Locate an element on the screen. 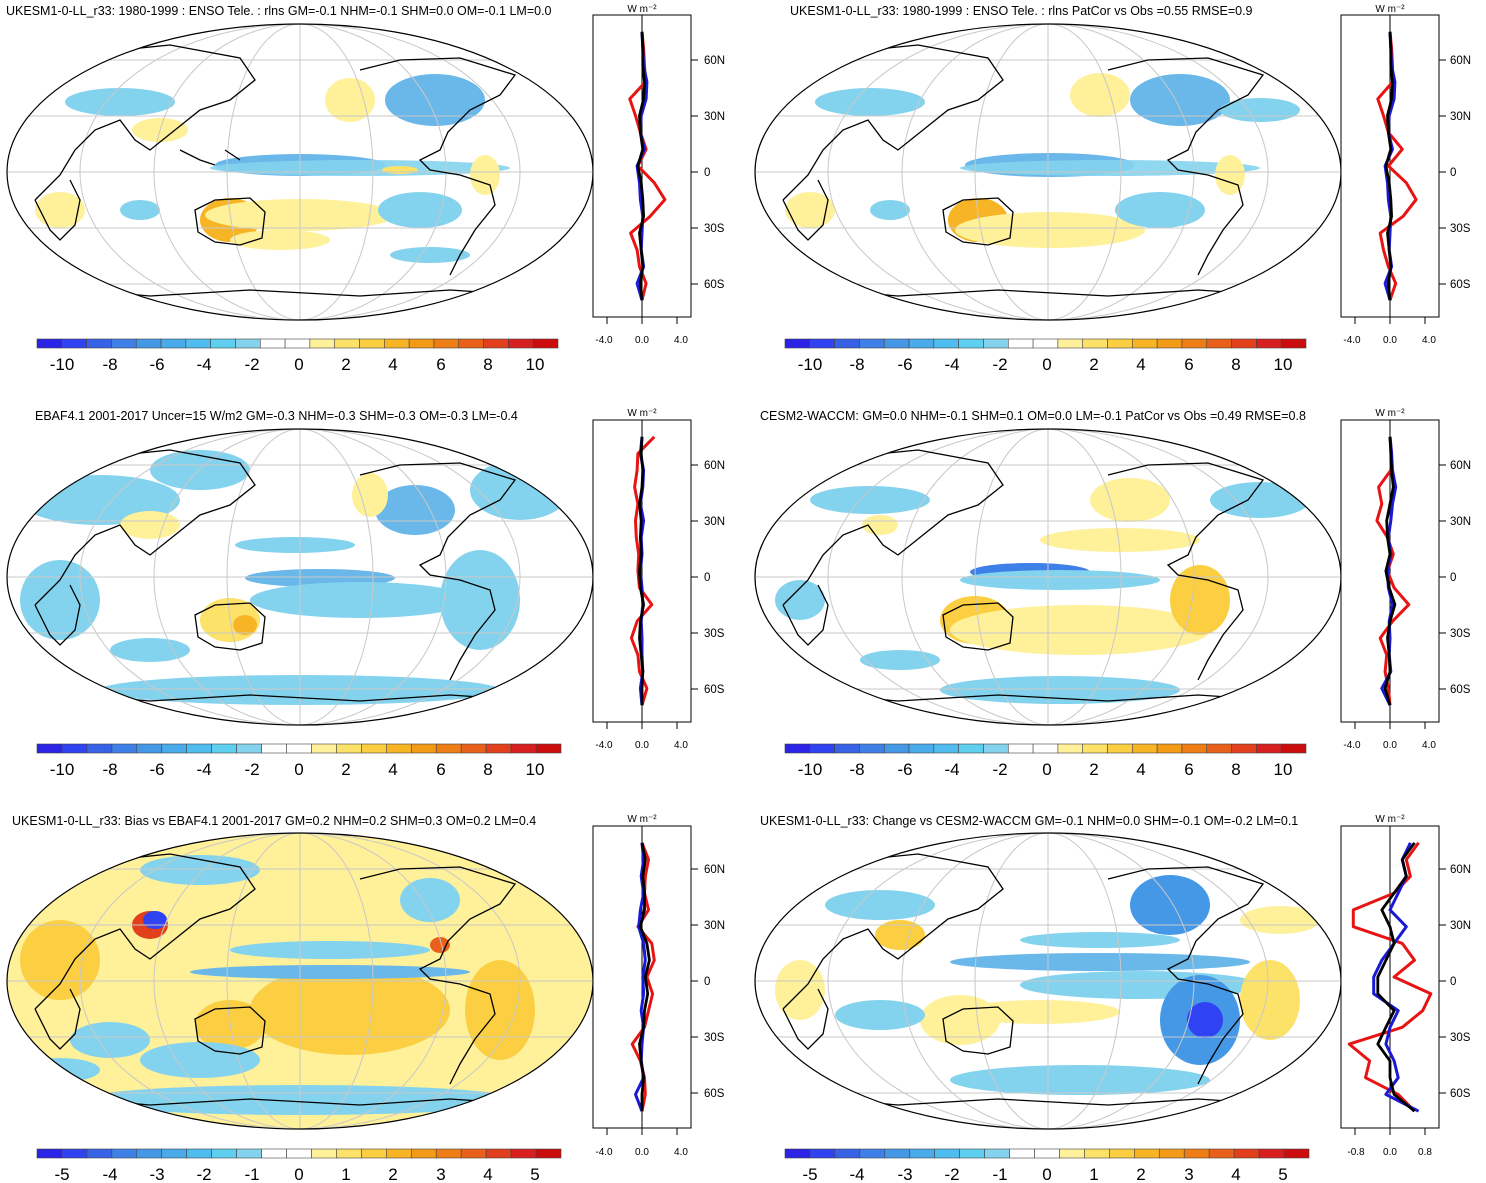  world-map is located at coordinates (300, 981).